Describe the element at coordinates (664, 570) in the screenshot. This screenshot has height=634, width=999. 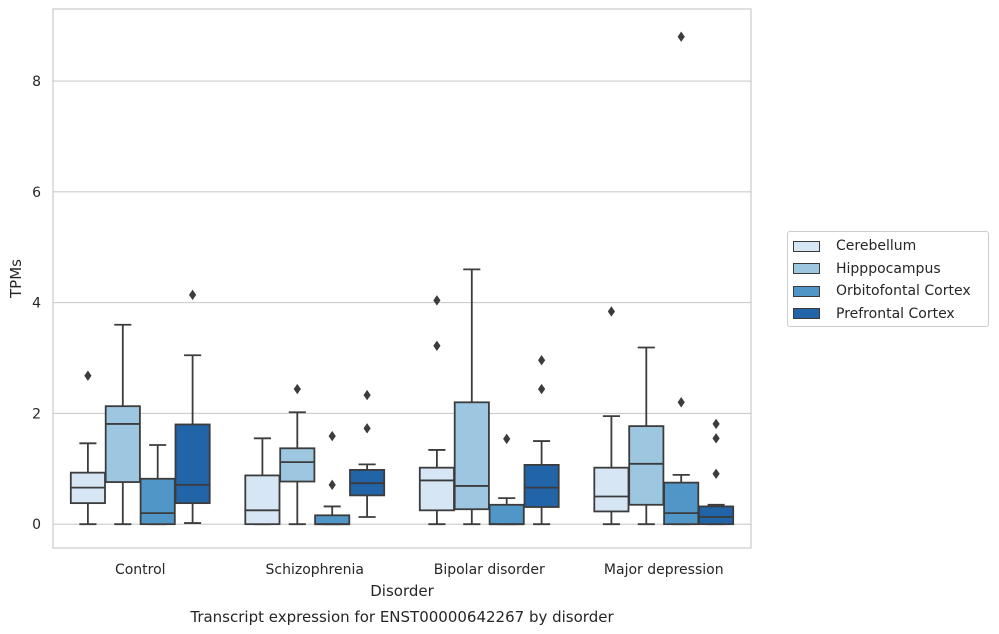
I see `x-tick-label: Major depression` at that location.